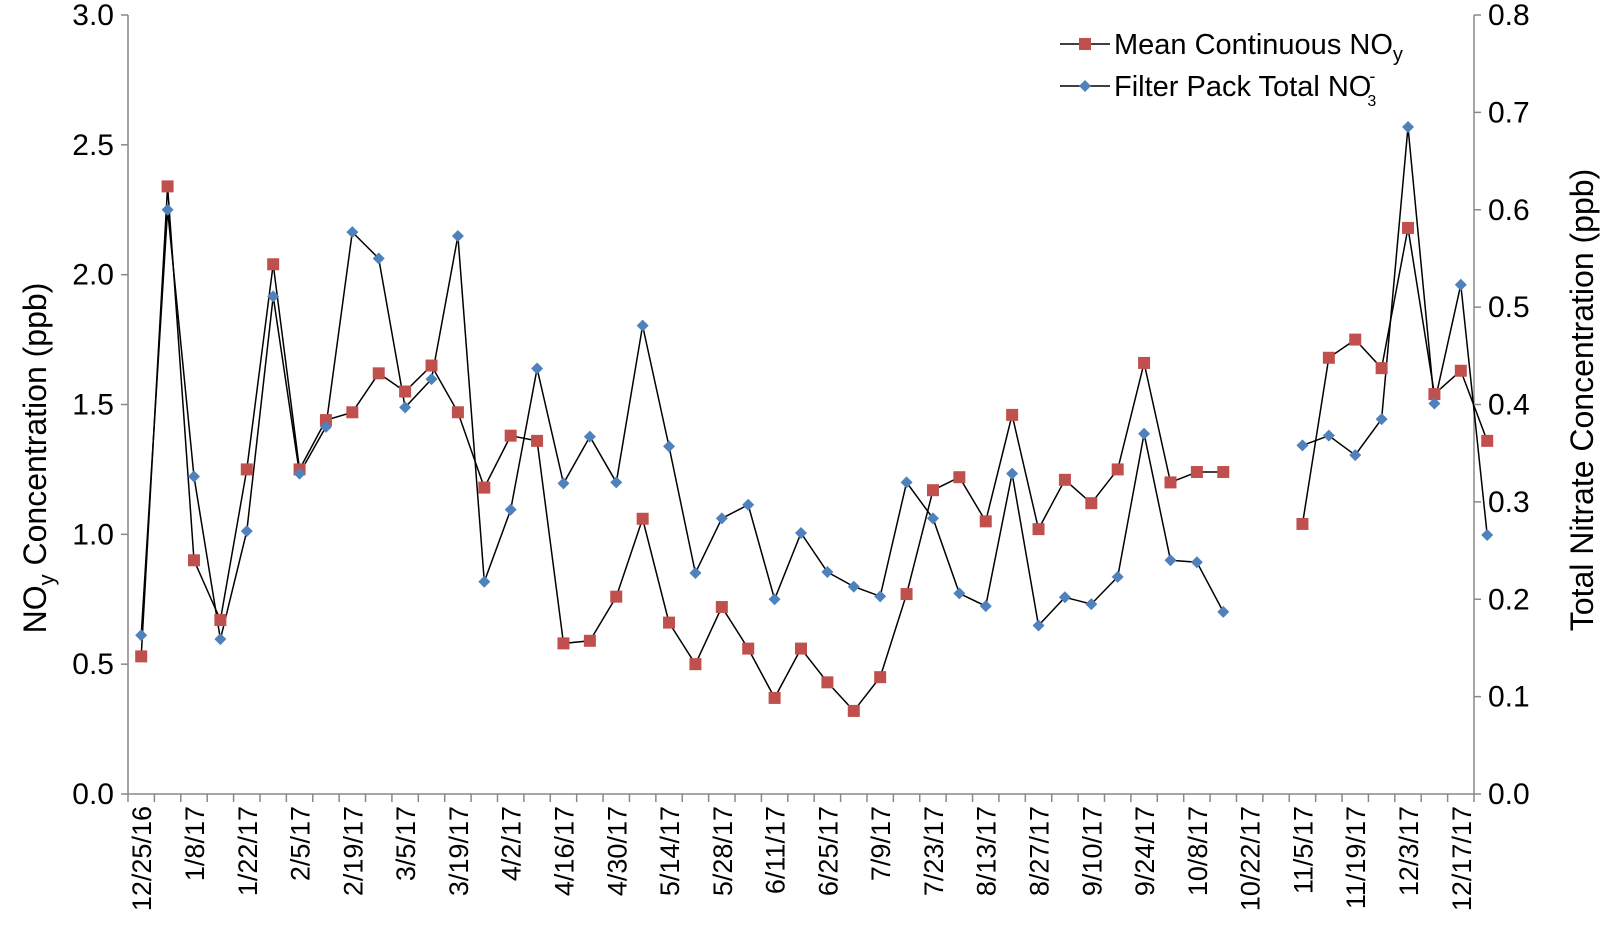 Image resolution: width=1615 pixels, height=927 pixels. Describe the element at coordinates (1303, 850) in the screenshot. I see `x-tick-label: 11/5/17` at that location.